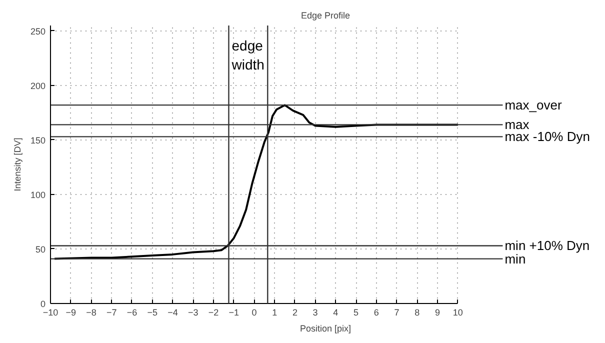 The image size is (605, 343). Describe the element at coordinates (547, 246) in the screenshot. I see `ref-line-label: min +10% Dyn` at that location.